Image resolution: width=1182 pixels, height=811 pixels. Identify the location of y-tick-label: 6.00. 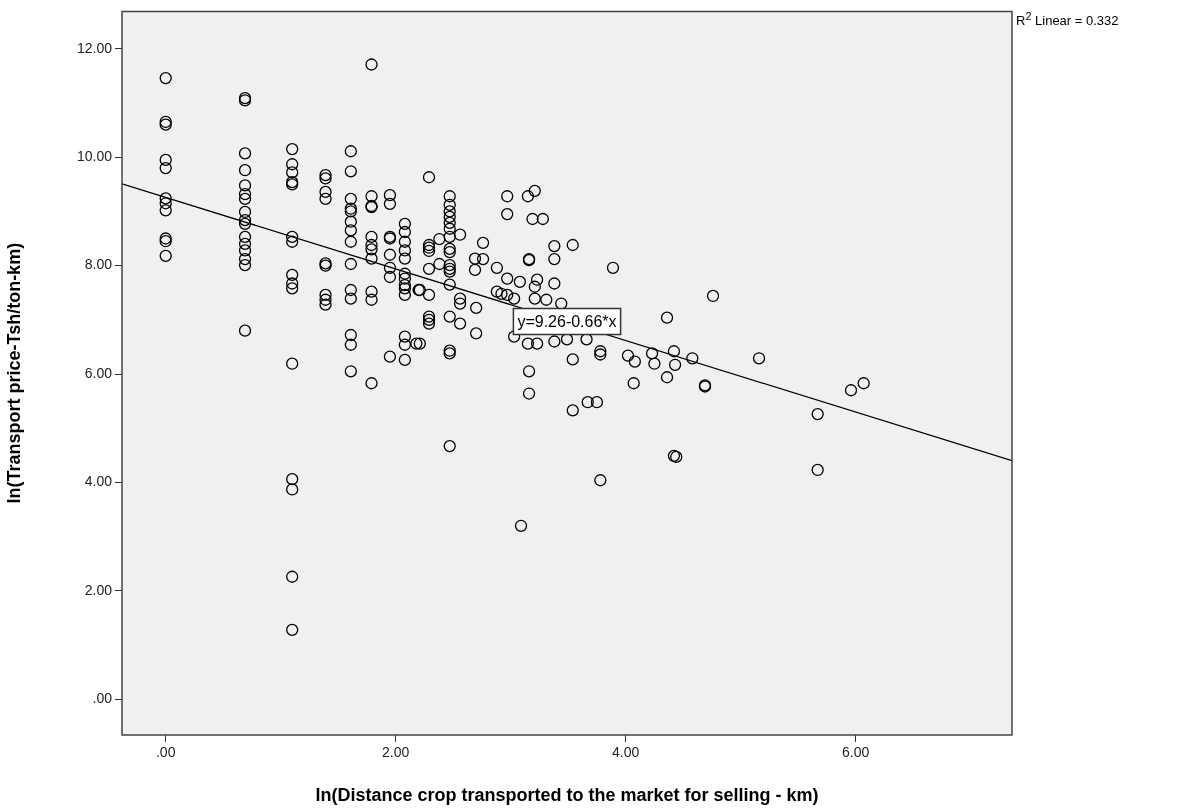
(98, 372).